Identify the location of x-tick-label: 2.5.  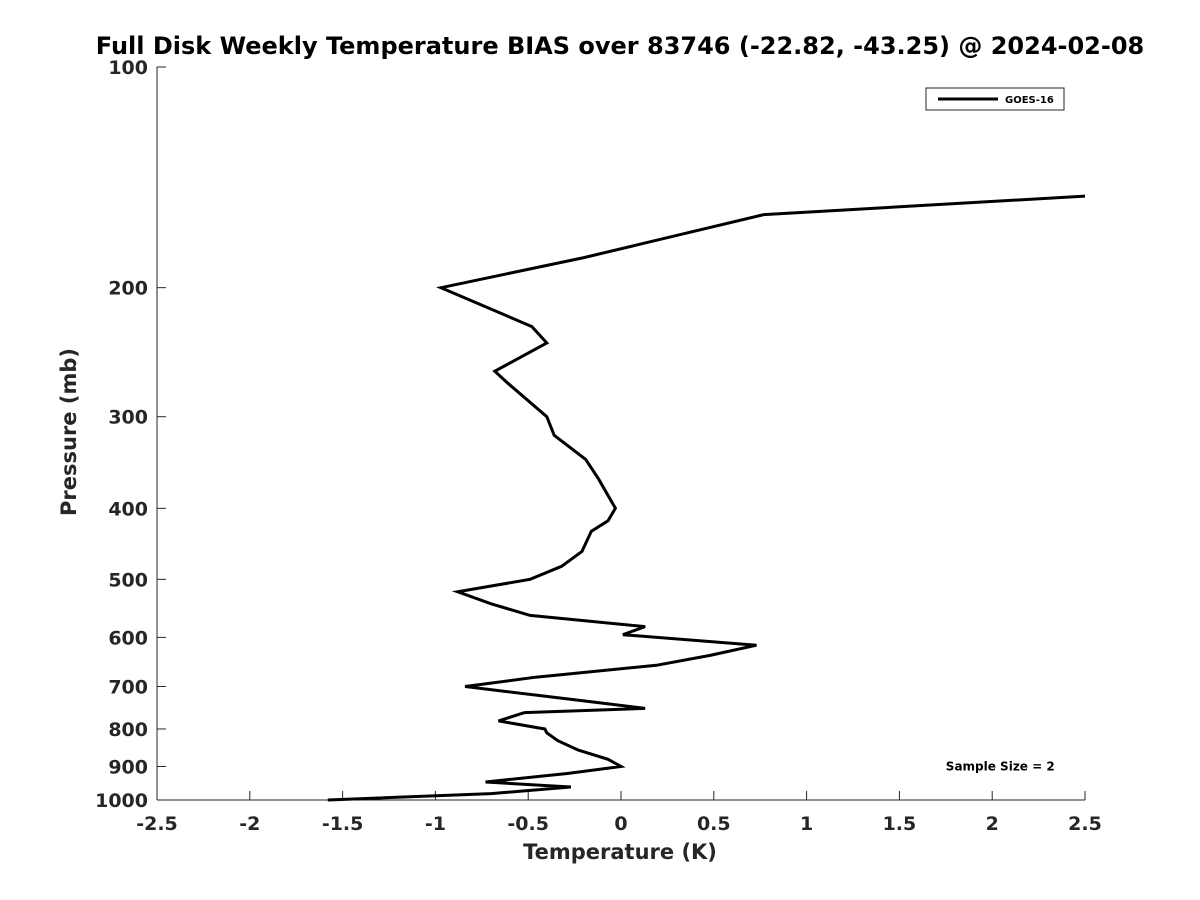
(1085, 824).